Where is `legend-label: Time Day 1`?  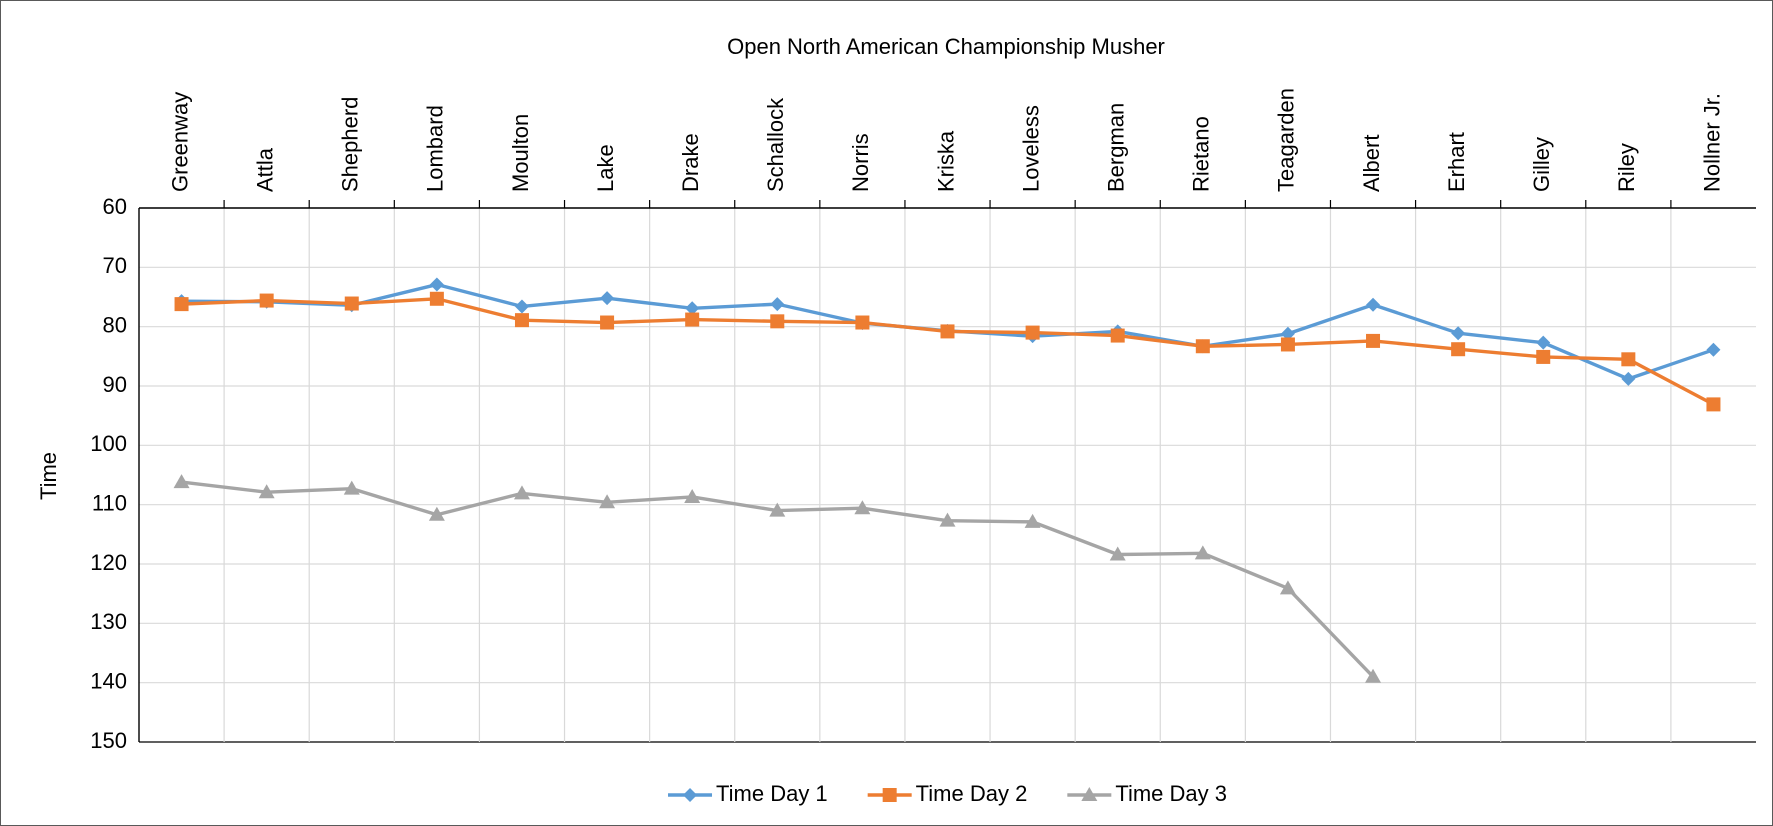
legend-label: Time Day 1 is located at coordinates (772, 793).